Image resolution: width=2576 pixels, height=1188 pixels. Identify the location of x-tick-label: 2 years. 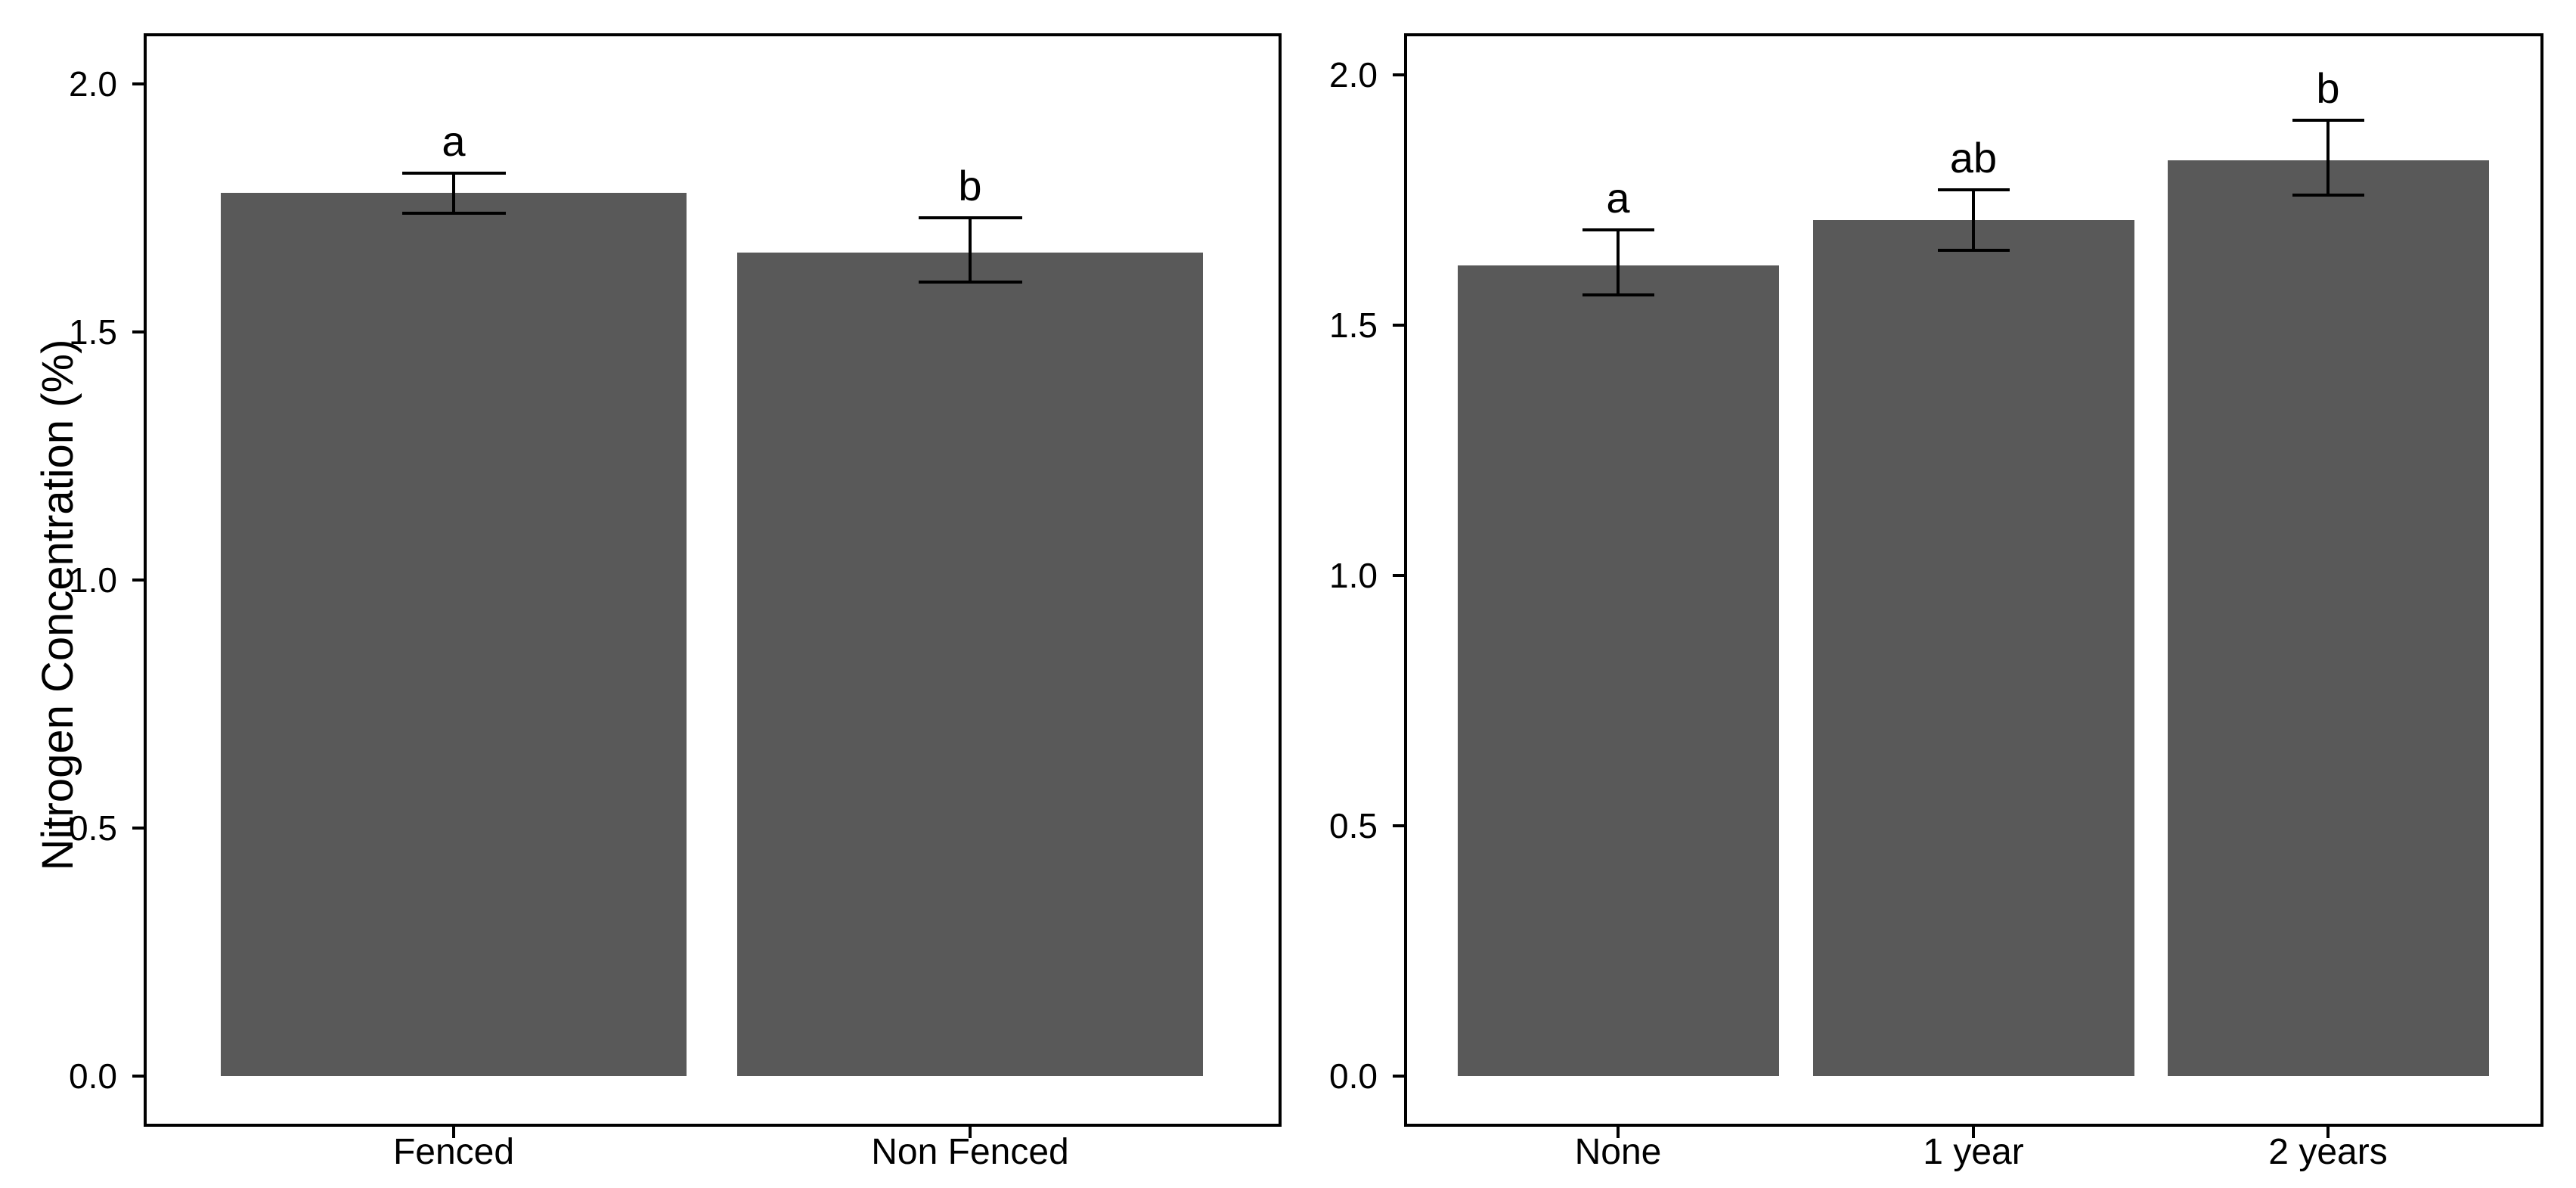
(2328, 1152).